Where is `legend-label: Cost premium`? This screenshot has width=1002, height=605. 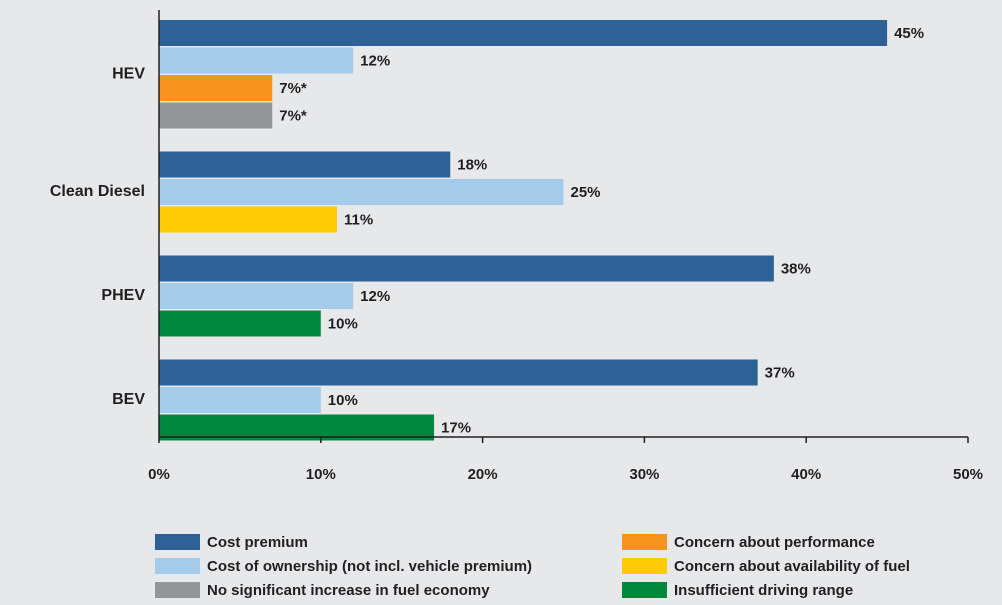
legend-label: Cost premium is located at coordinates (257, 542).